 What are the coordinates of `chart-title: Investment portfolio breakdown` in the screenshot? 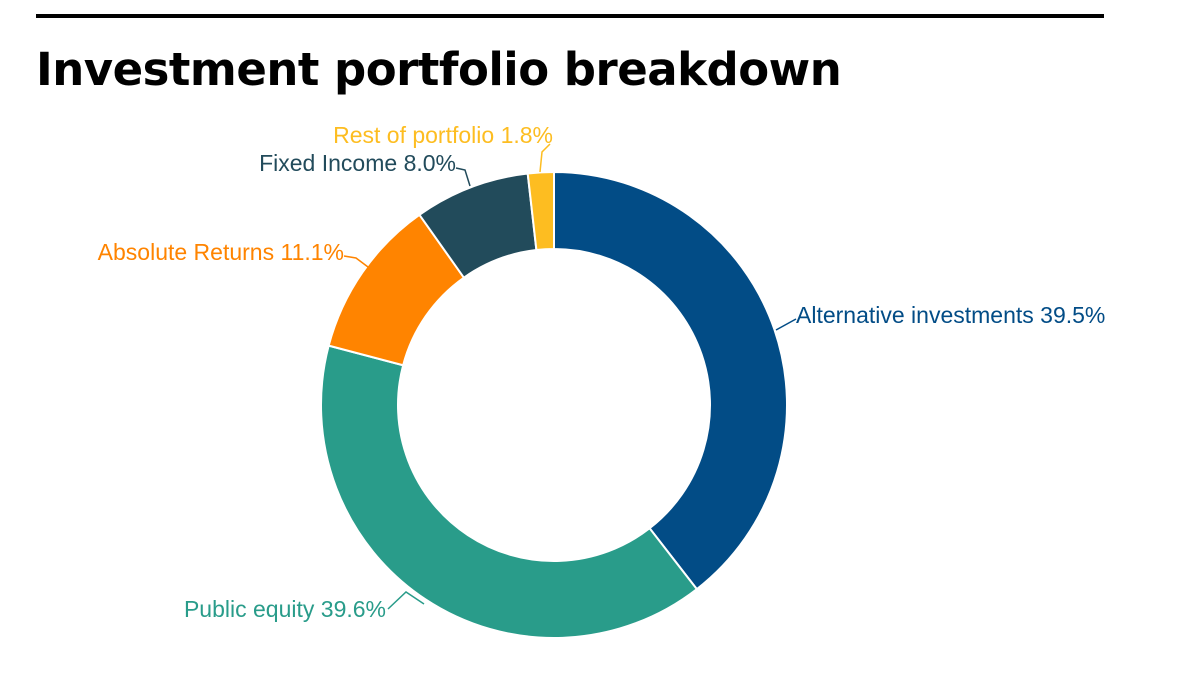 It's located at (439, 69).